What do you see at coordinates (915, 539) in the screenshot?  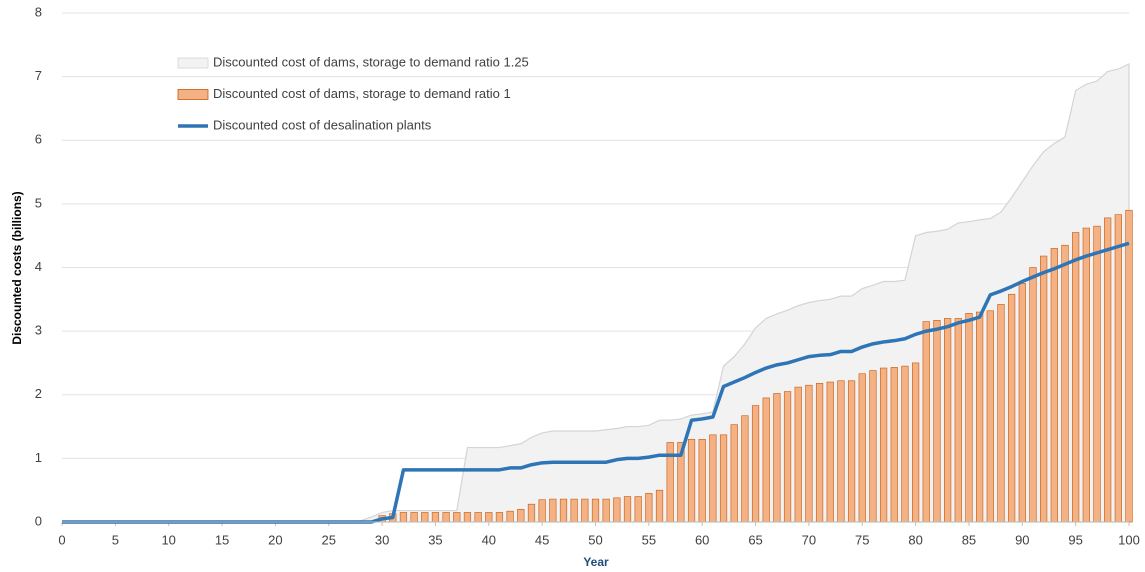 I see `x-tick-label: 80` at bounding box center [915, 539].